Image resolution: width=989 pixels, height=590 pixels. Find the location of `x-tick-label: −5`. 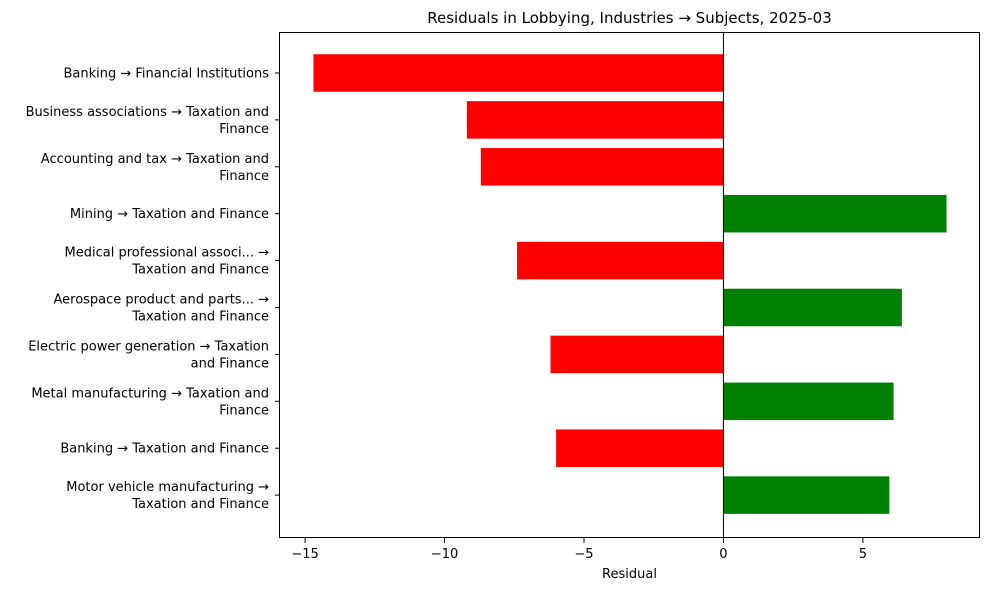

x-tick-label: −5 is located at coordinates (583, 554).